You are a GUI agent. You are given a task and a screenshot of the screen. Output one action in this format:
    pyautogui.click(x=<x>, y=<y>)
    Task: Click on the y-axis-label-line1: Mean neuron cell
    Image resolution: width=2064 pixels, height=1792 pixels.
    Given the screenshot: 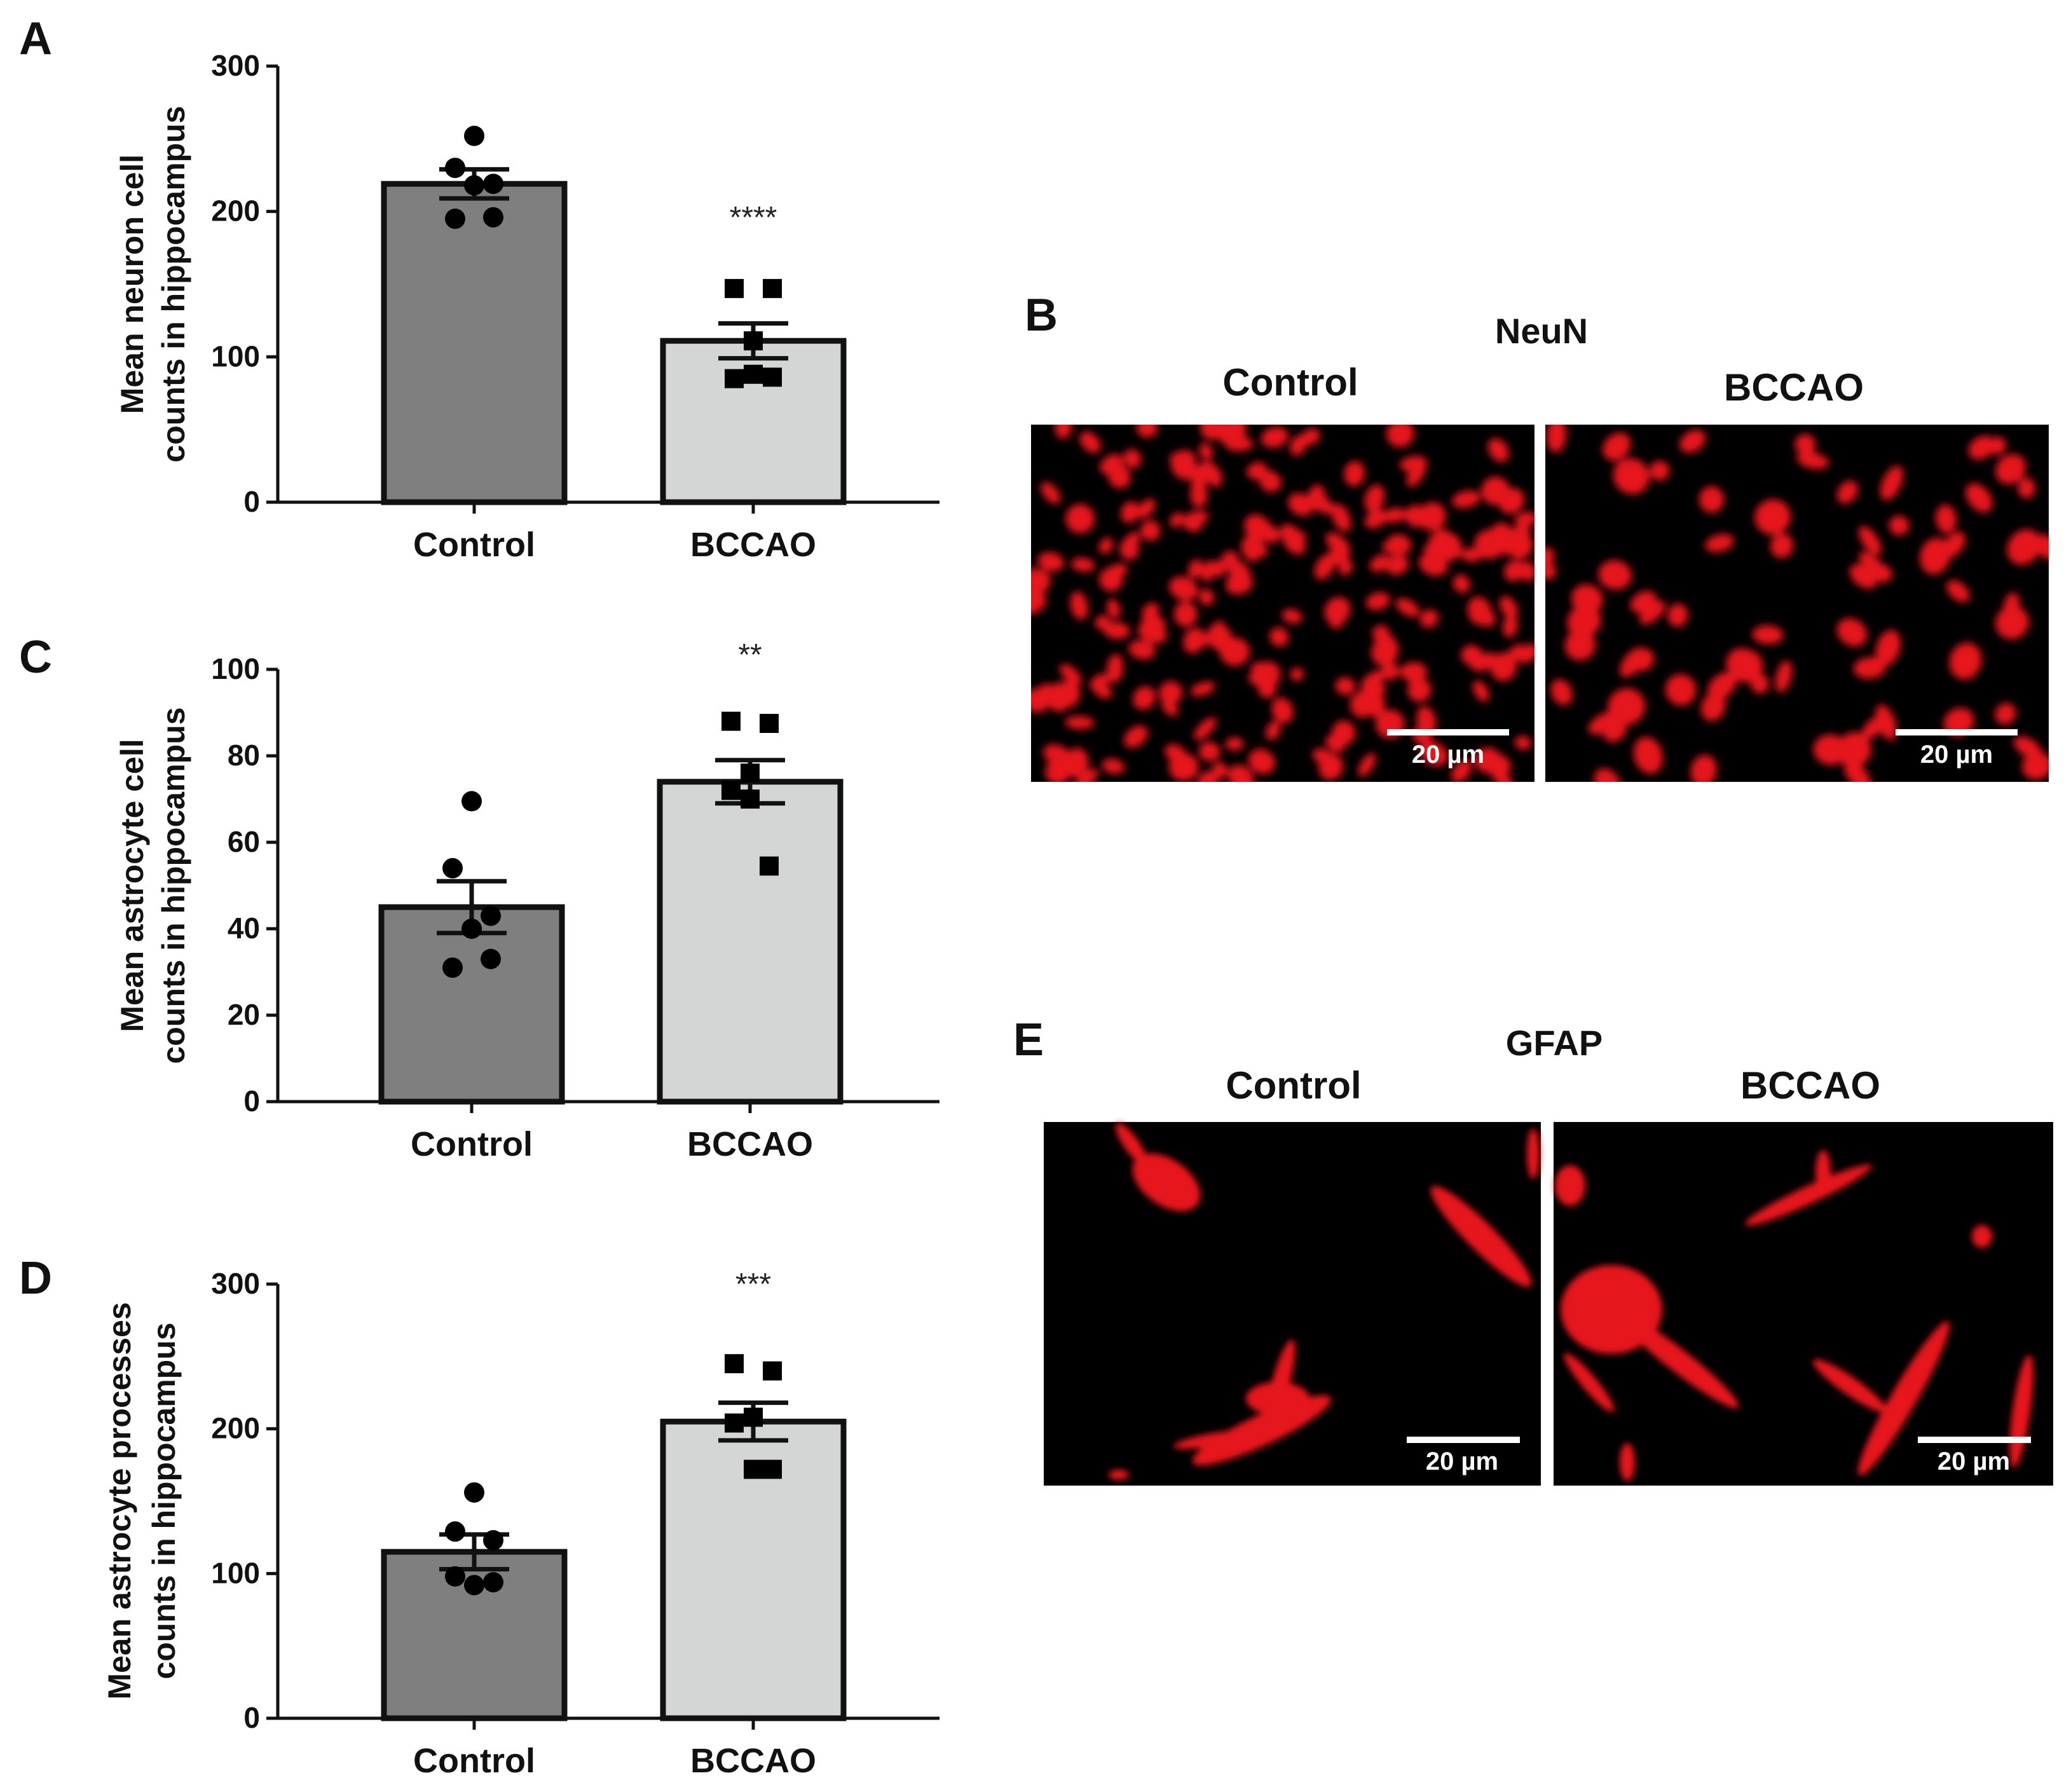 What is the action you would take?
    pyautogui.click(x=132, y=284)
    